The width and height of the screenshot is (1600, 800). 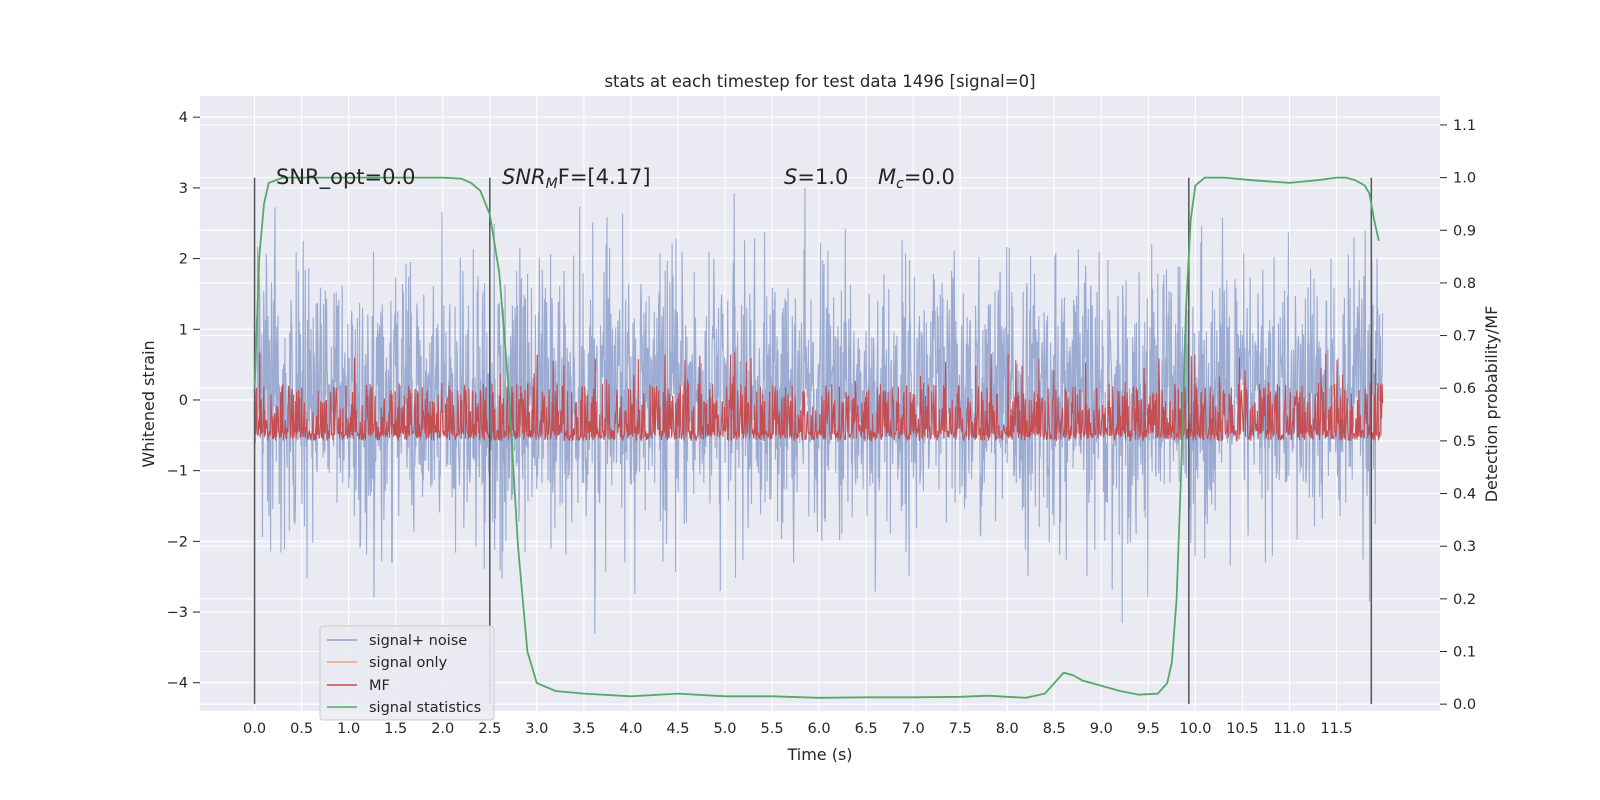 What do you see at coordinates (1491, 404) in the screenshot?
I see `y2-axis-label: Detection probability/MF` at bounding box center [1491, 404].